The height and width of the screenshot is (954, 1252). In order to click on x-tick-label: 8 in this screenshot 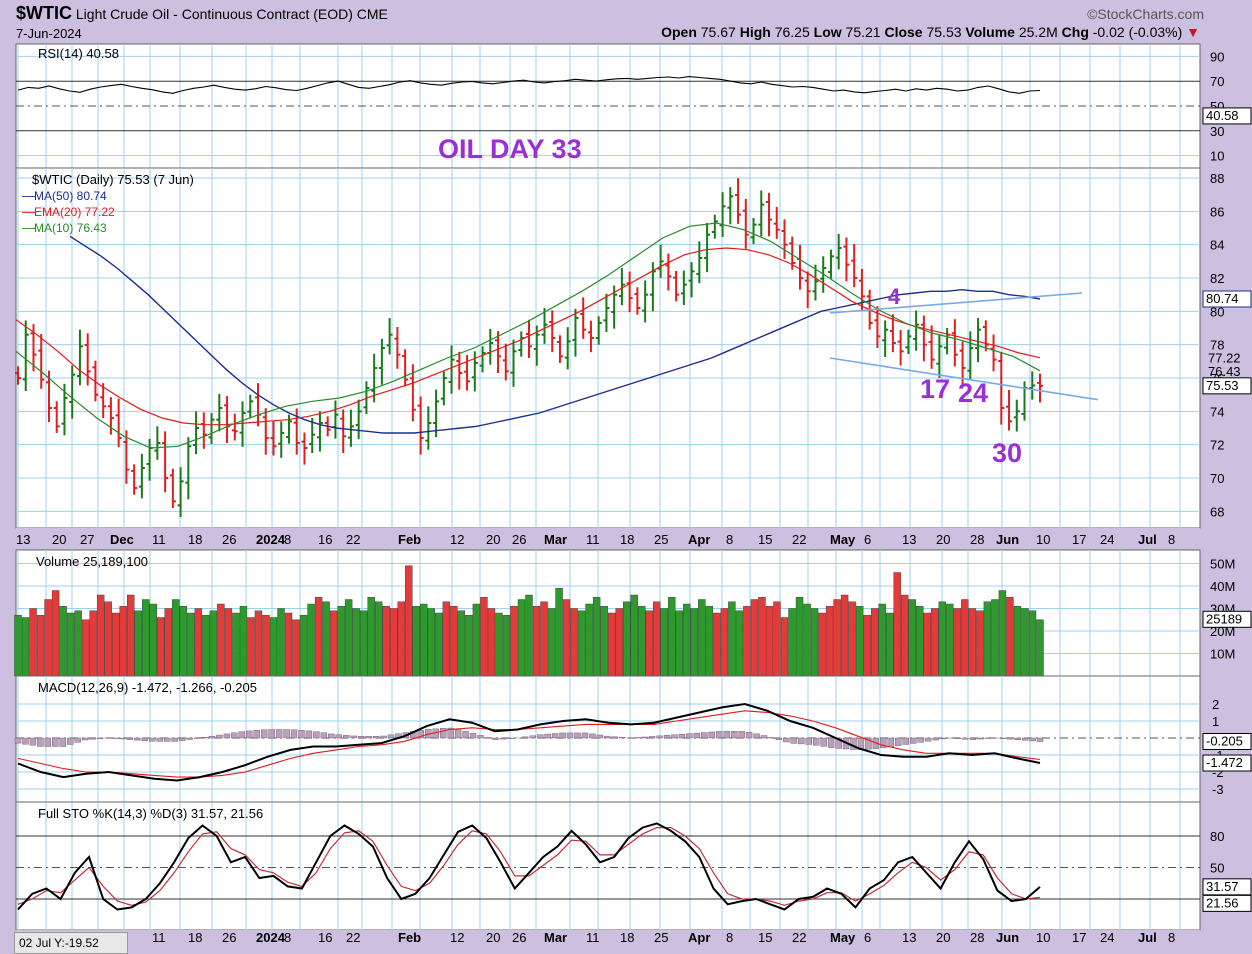, I will do `click(729, 539)`.